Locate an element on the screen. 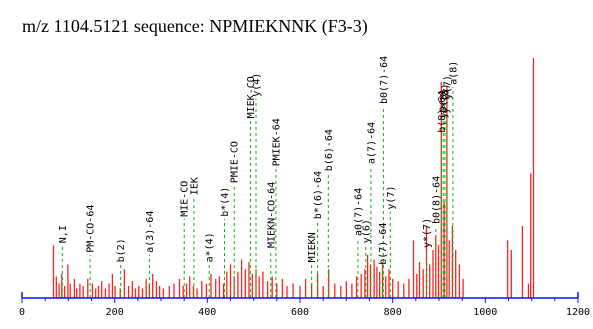  annotation-label: MIEK-CO is located at coordinates (251, 97).